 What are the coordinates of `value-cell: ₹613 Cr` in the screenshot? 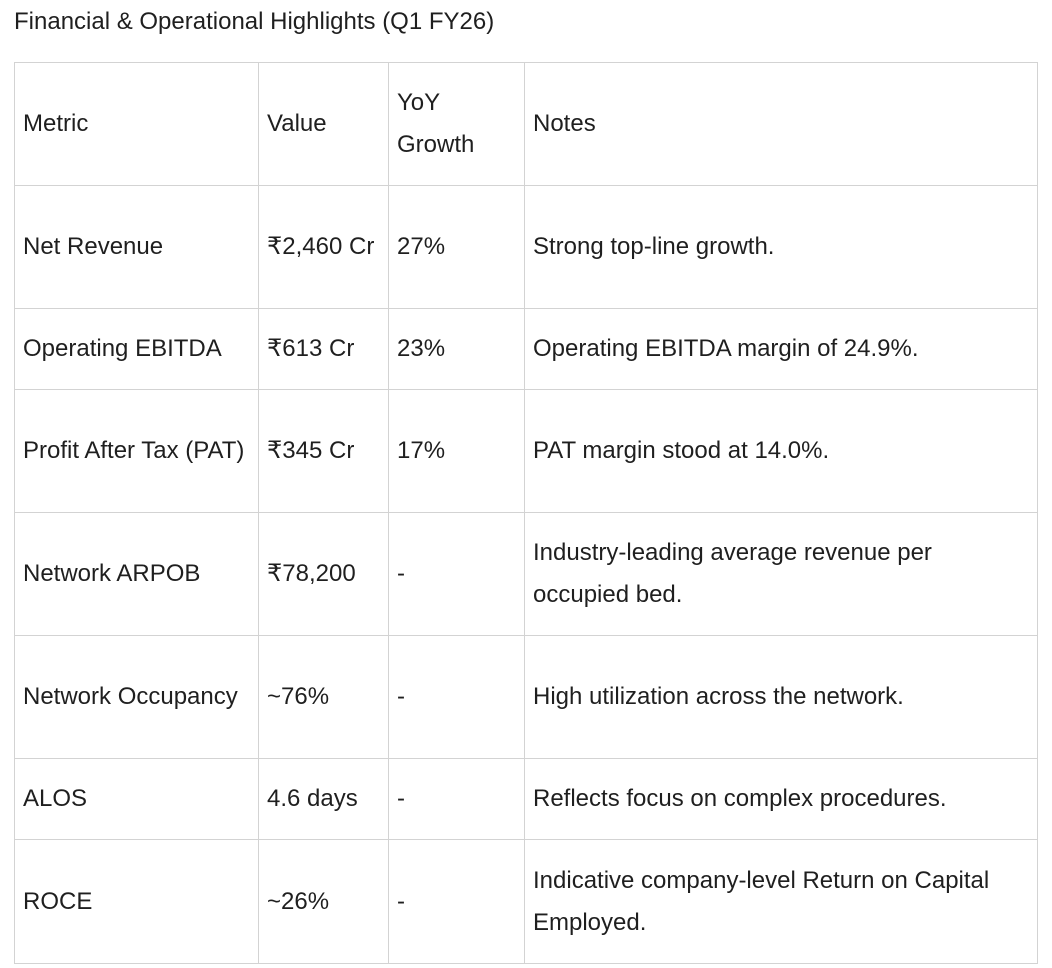 It's located at (323, 349).